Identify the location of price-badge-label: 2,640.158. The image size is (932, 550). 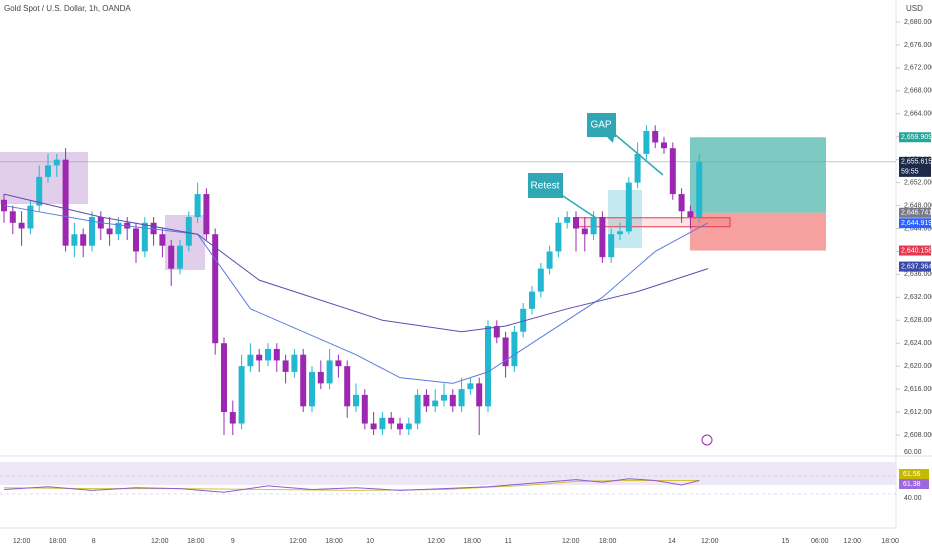
(916, 250).